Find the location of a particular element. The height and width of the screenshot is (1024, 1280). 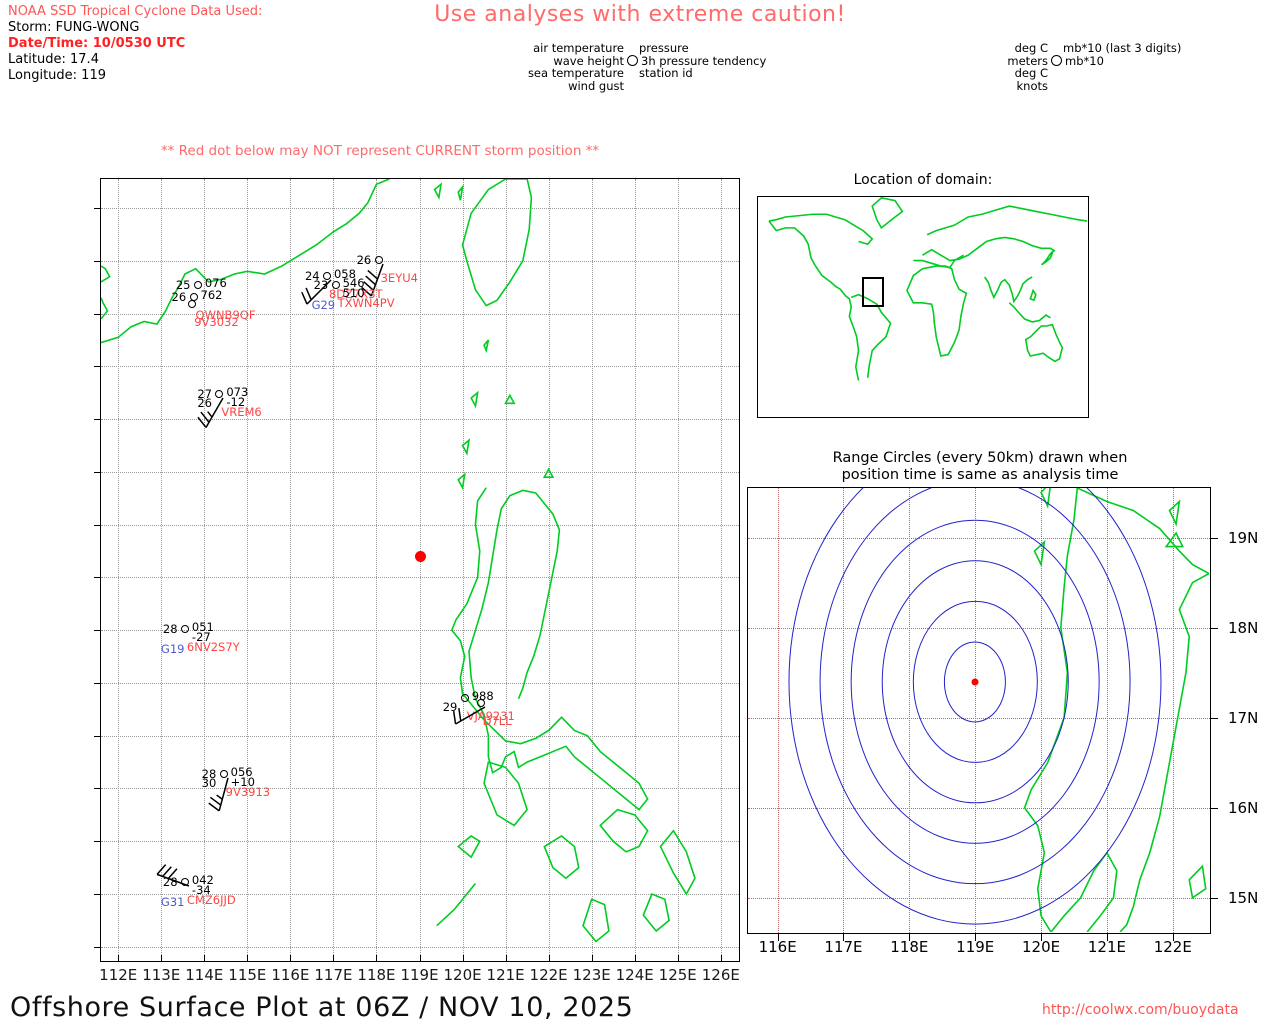

x-axis-tick-label: 123E is located at coordinates (591, 975).